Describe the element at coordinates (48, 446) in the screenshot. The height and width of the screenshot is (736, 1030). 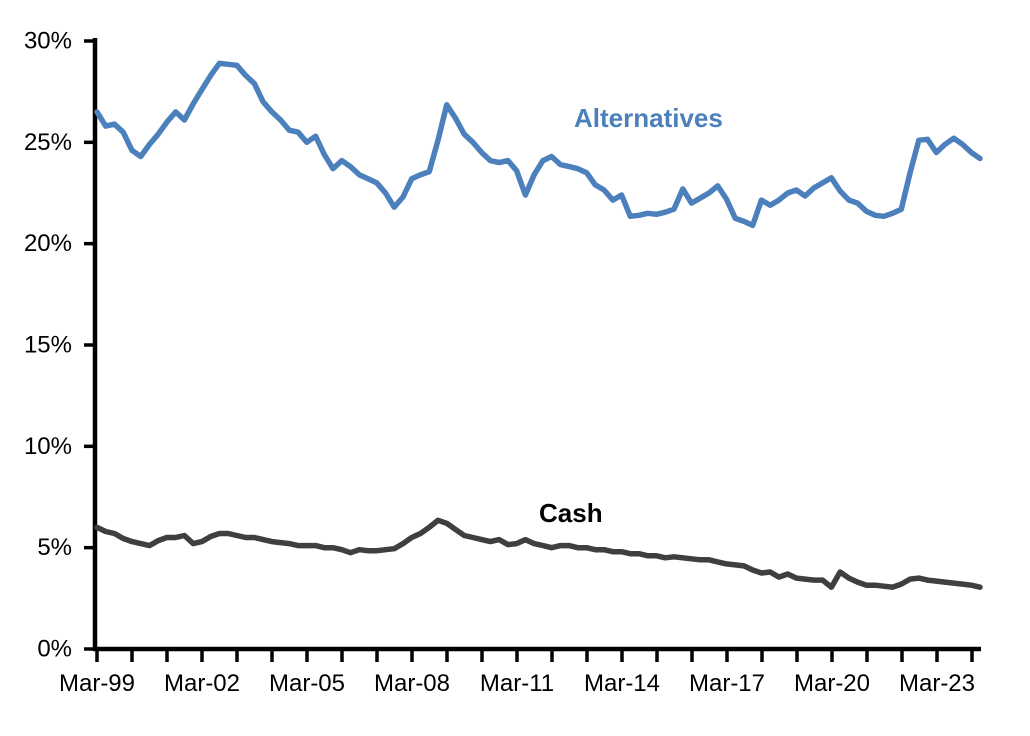
I see `y-tick-label: 10%` at that location.